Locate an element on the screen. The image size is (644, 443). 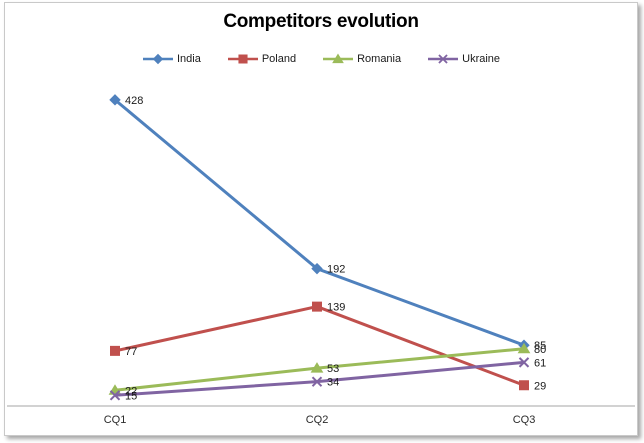
x-marker-ukraine-cq3 is located at coordinates (524, 362).